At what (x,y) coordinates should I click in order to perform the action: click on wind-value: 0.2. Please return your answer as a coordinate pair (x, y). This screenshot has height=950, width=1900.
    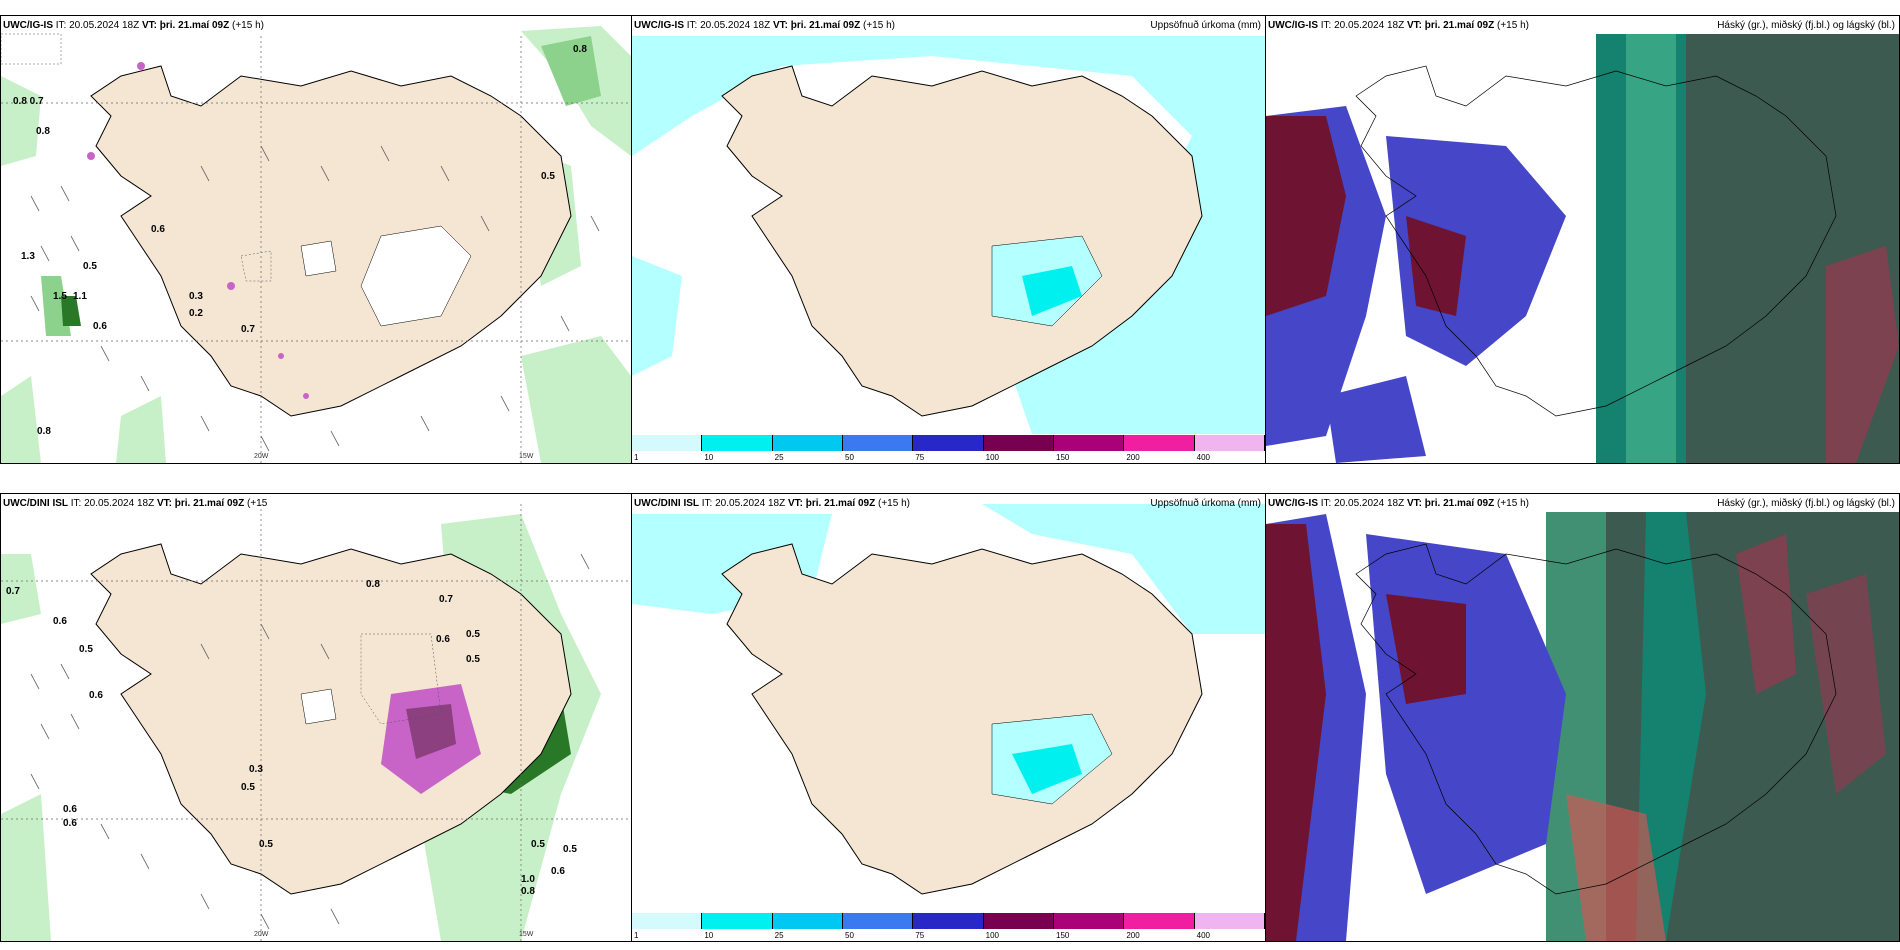
    Looking at the image, I should click on (196, 313).